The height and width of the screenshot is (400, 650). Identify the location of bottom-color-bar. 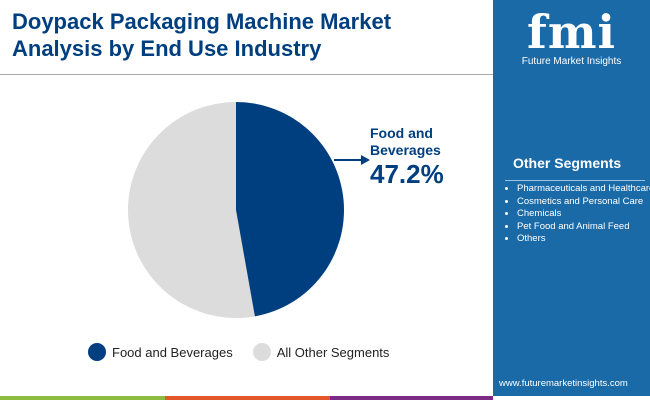
(325, 398).